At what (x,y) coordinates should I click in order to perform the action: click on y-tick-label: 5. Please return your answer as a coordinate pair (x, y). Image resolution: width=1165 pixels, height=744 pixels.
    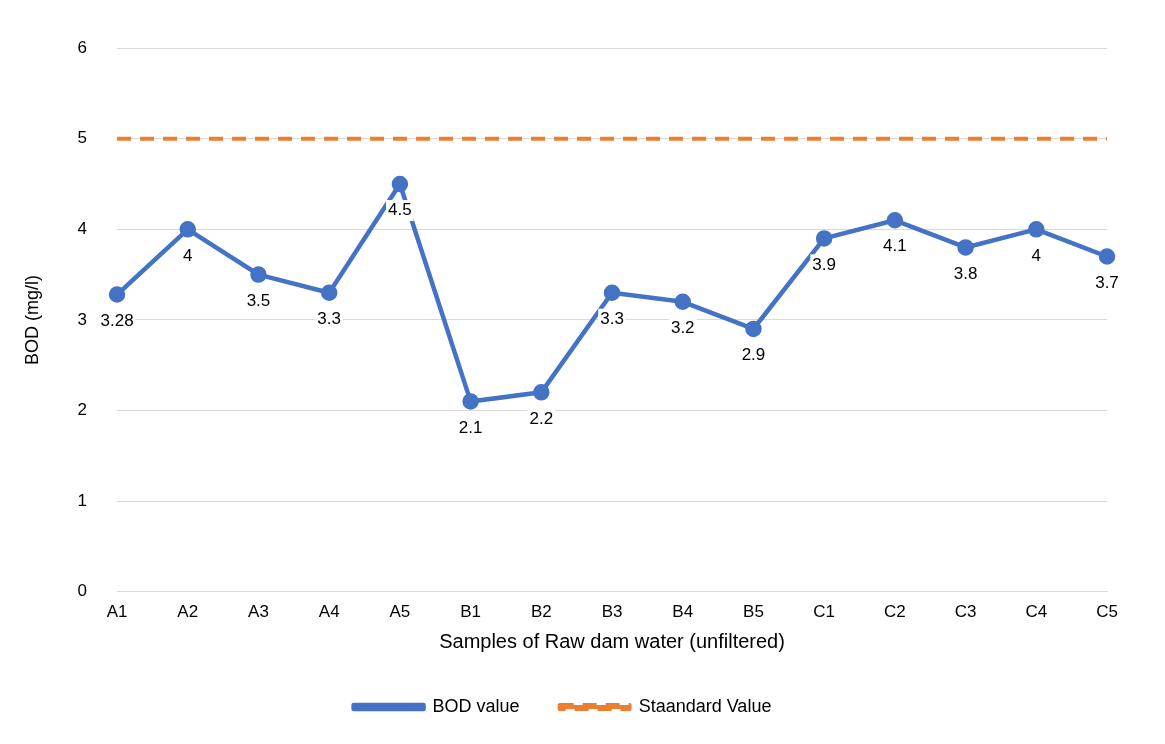
    Looking at the image, I should click on (82, 138).